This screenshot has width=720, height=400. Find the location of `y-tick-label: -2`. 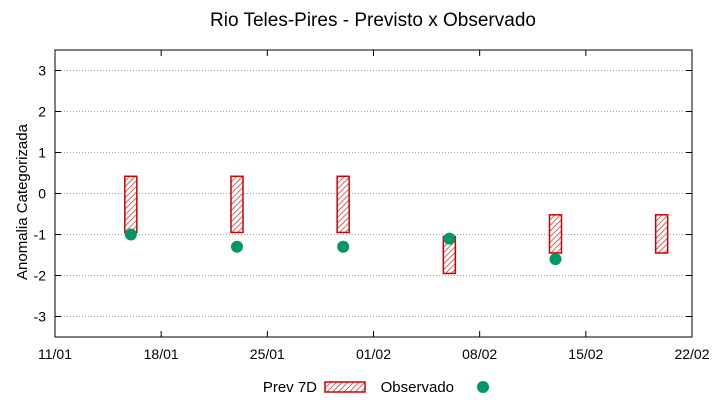

y-tick-label: -2 is located at coordinates (40, 276).